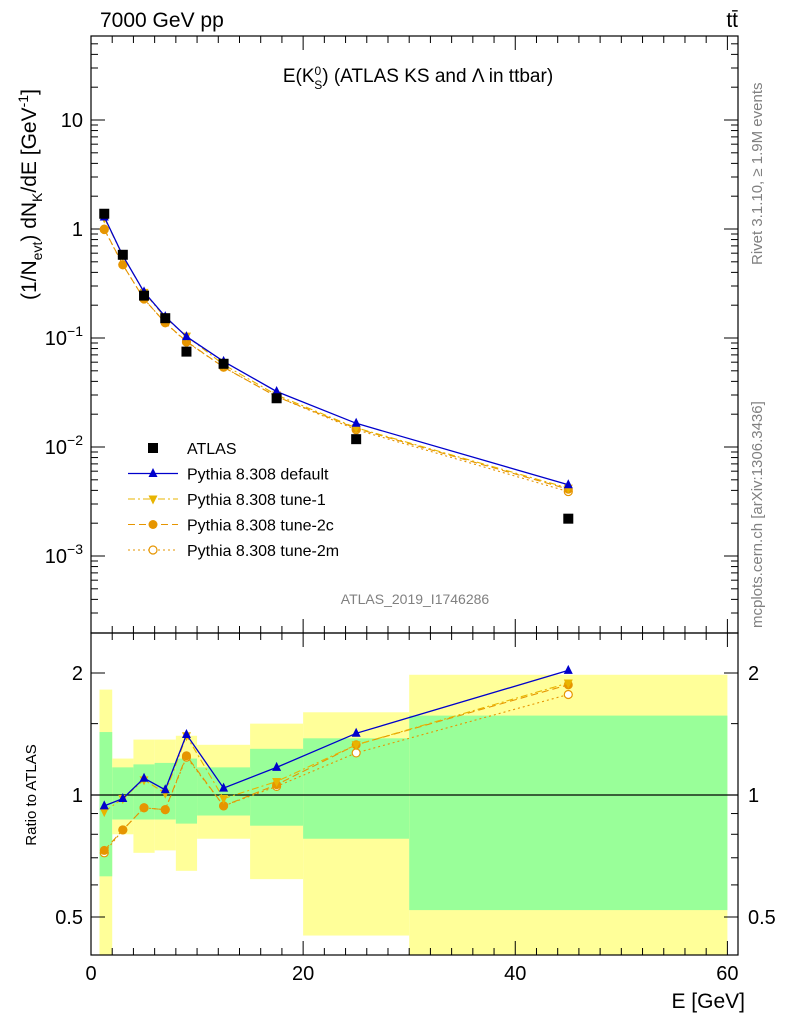  What do you see at coordinates (153, 472) in the screenshot?
I see `legend-marker-pythia-8-308-default` at bounding box center [153, 472].